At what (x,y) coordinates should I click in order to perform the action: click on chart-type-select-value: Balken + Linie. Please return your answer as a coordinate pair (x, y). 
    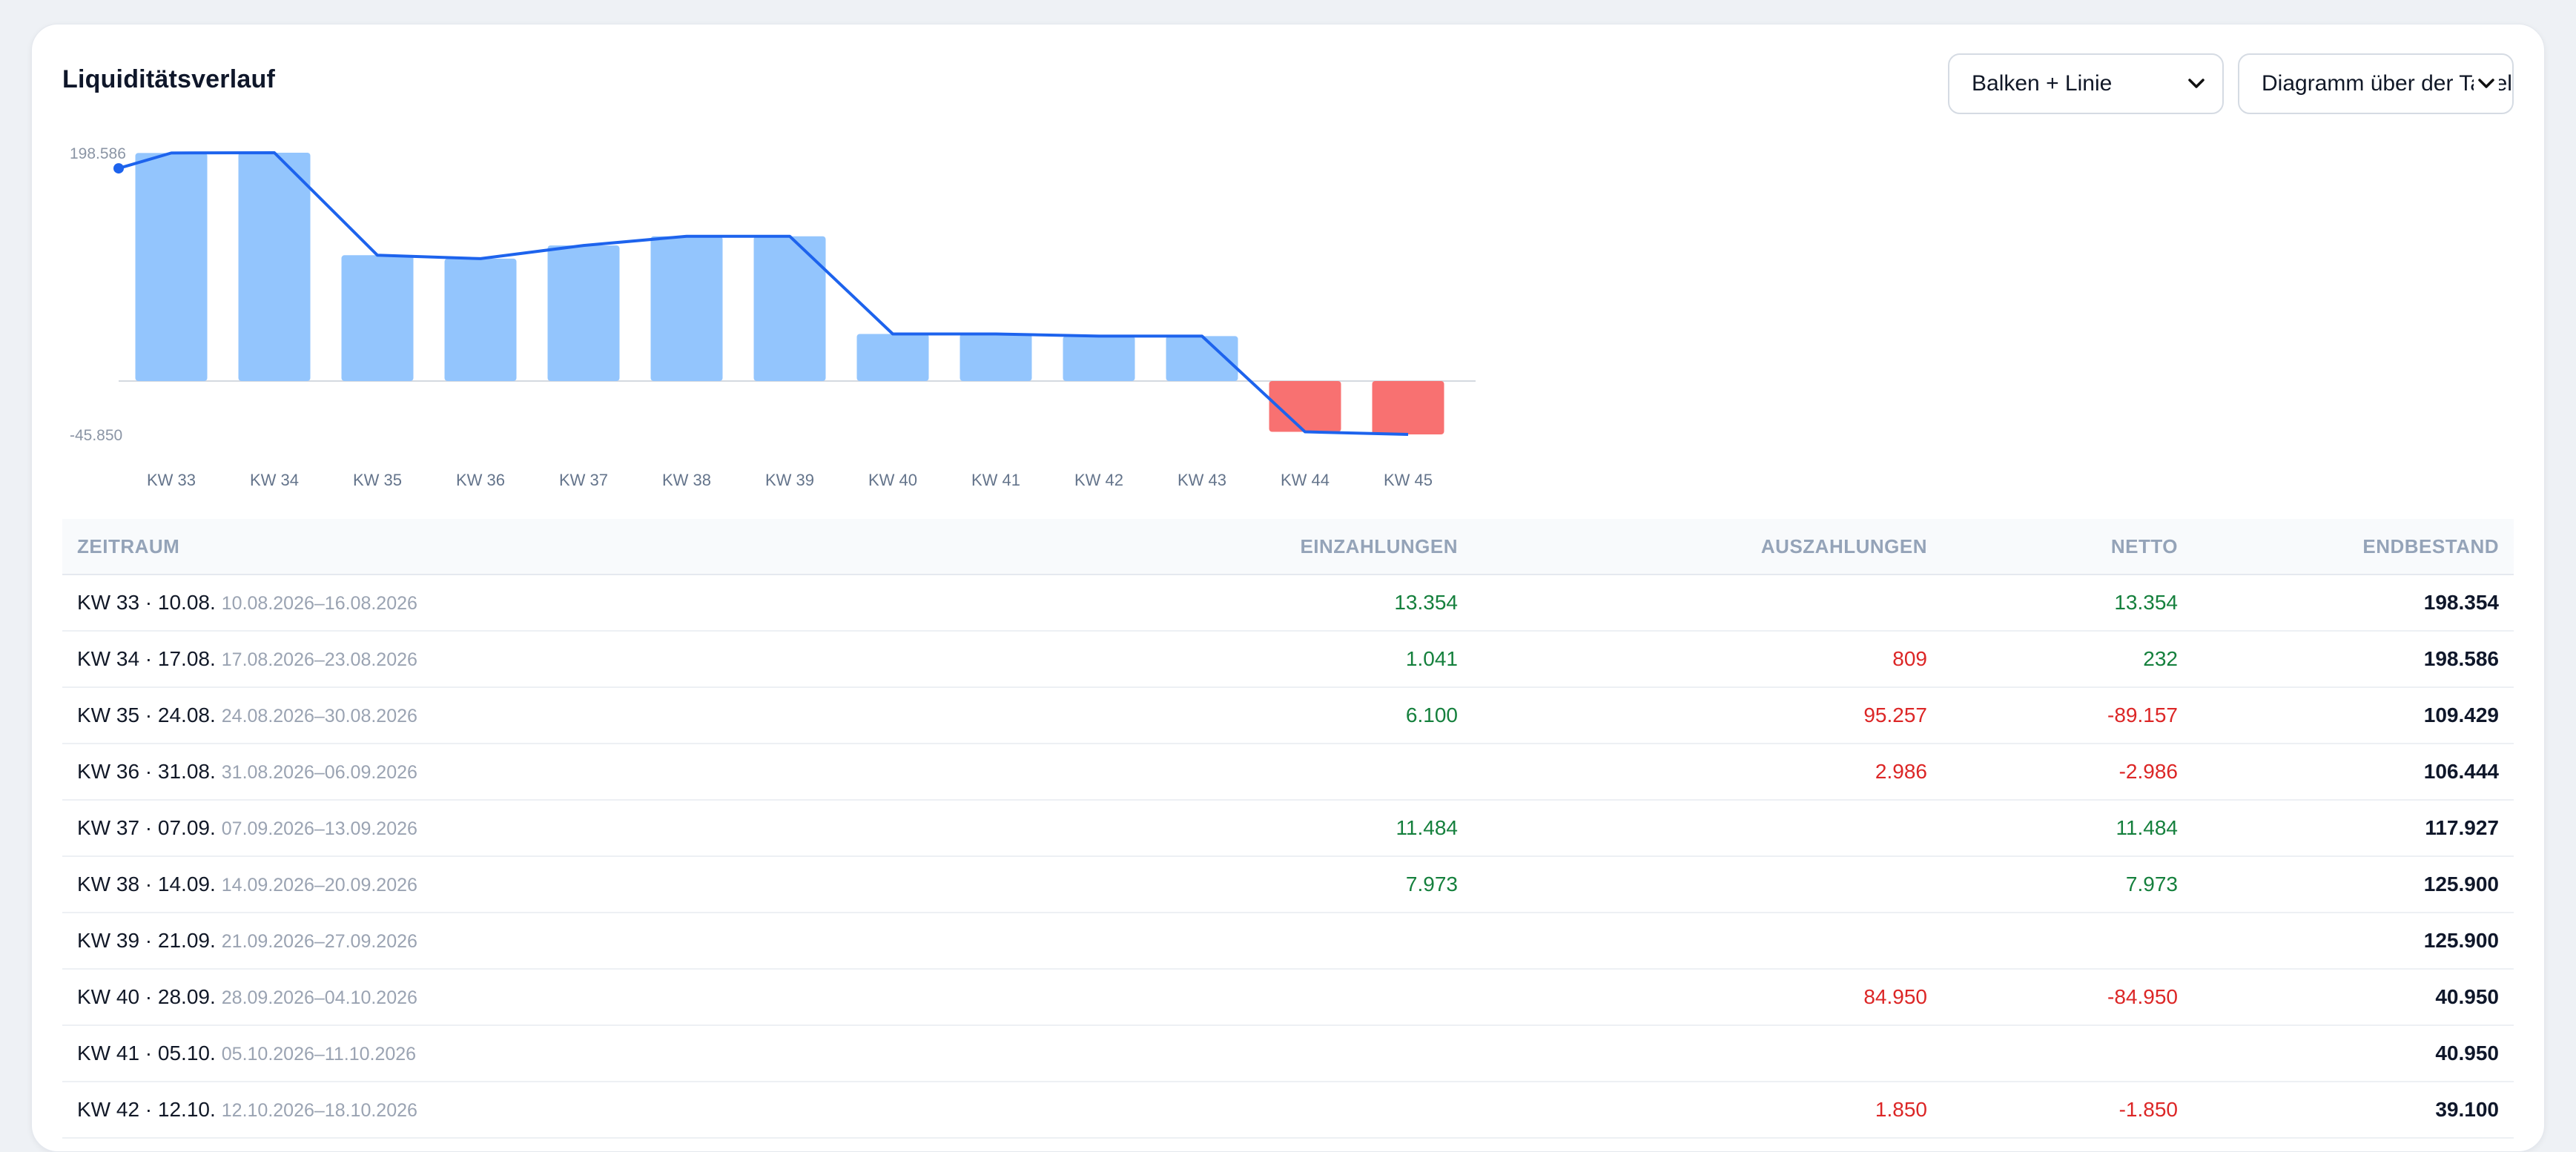
    Looking at the image, I should click on (2042, 83).